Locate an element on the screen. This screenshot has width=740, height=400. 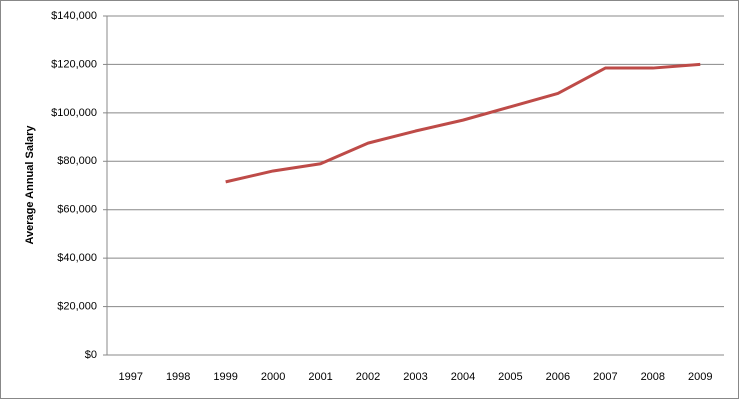
y-tick-label: $20,000 is located at coordinates (77, 306).